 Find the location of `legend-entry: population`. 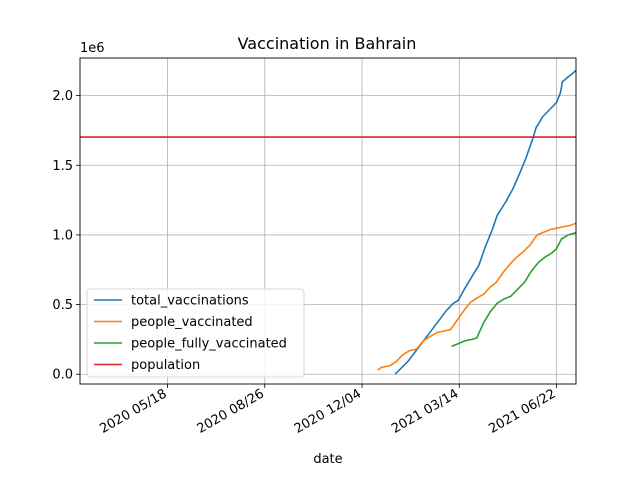

legend-entry: population is located at coordinates (165, 365).